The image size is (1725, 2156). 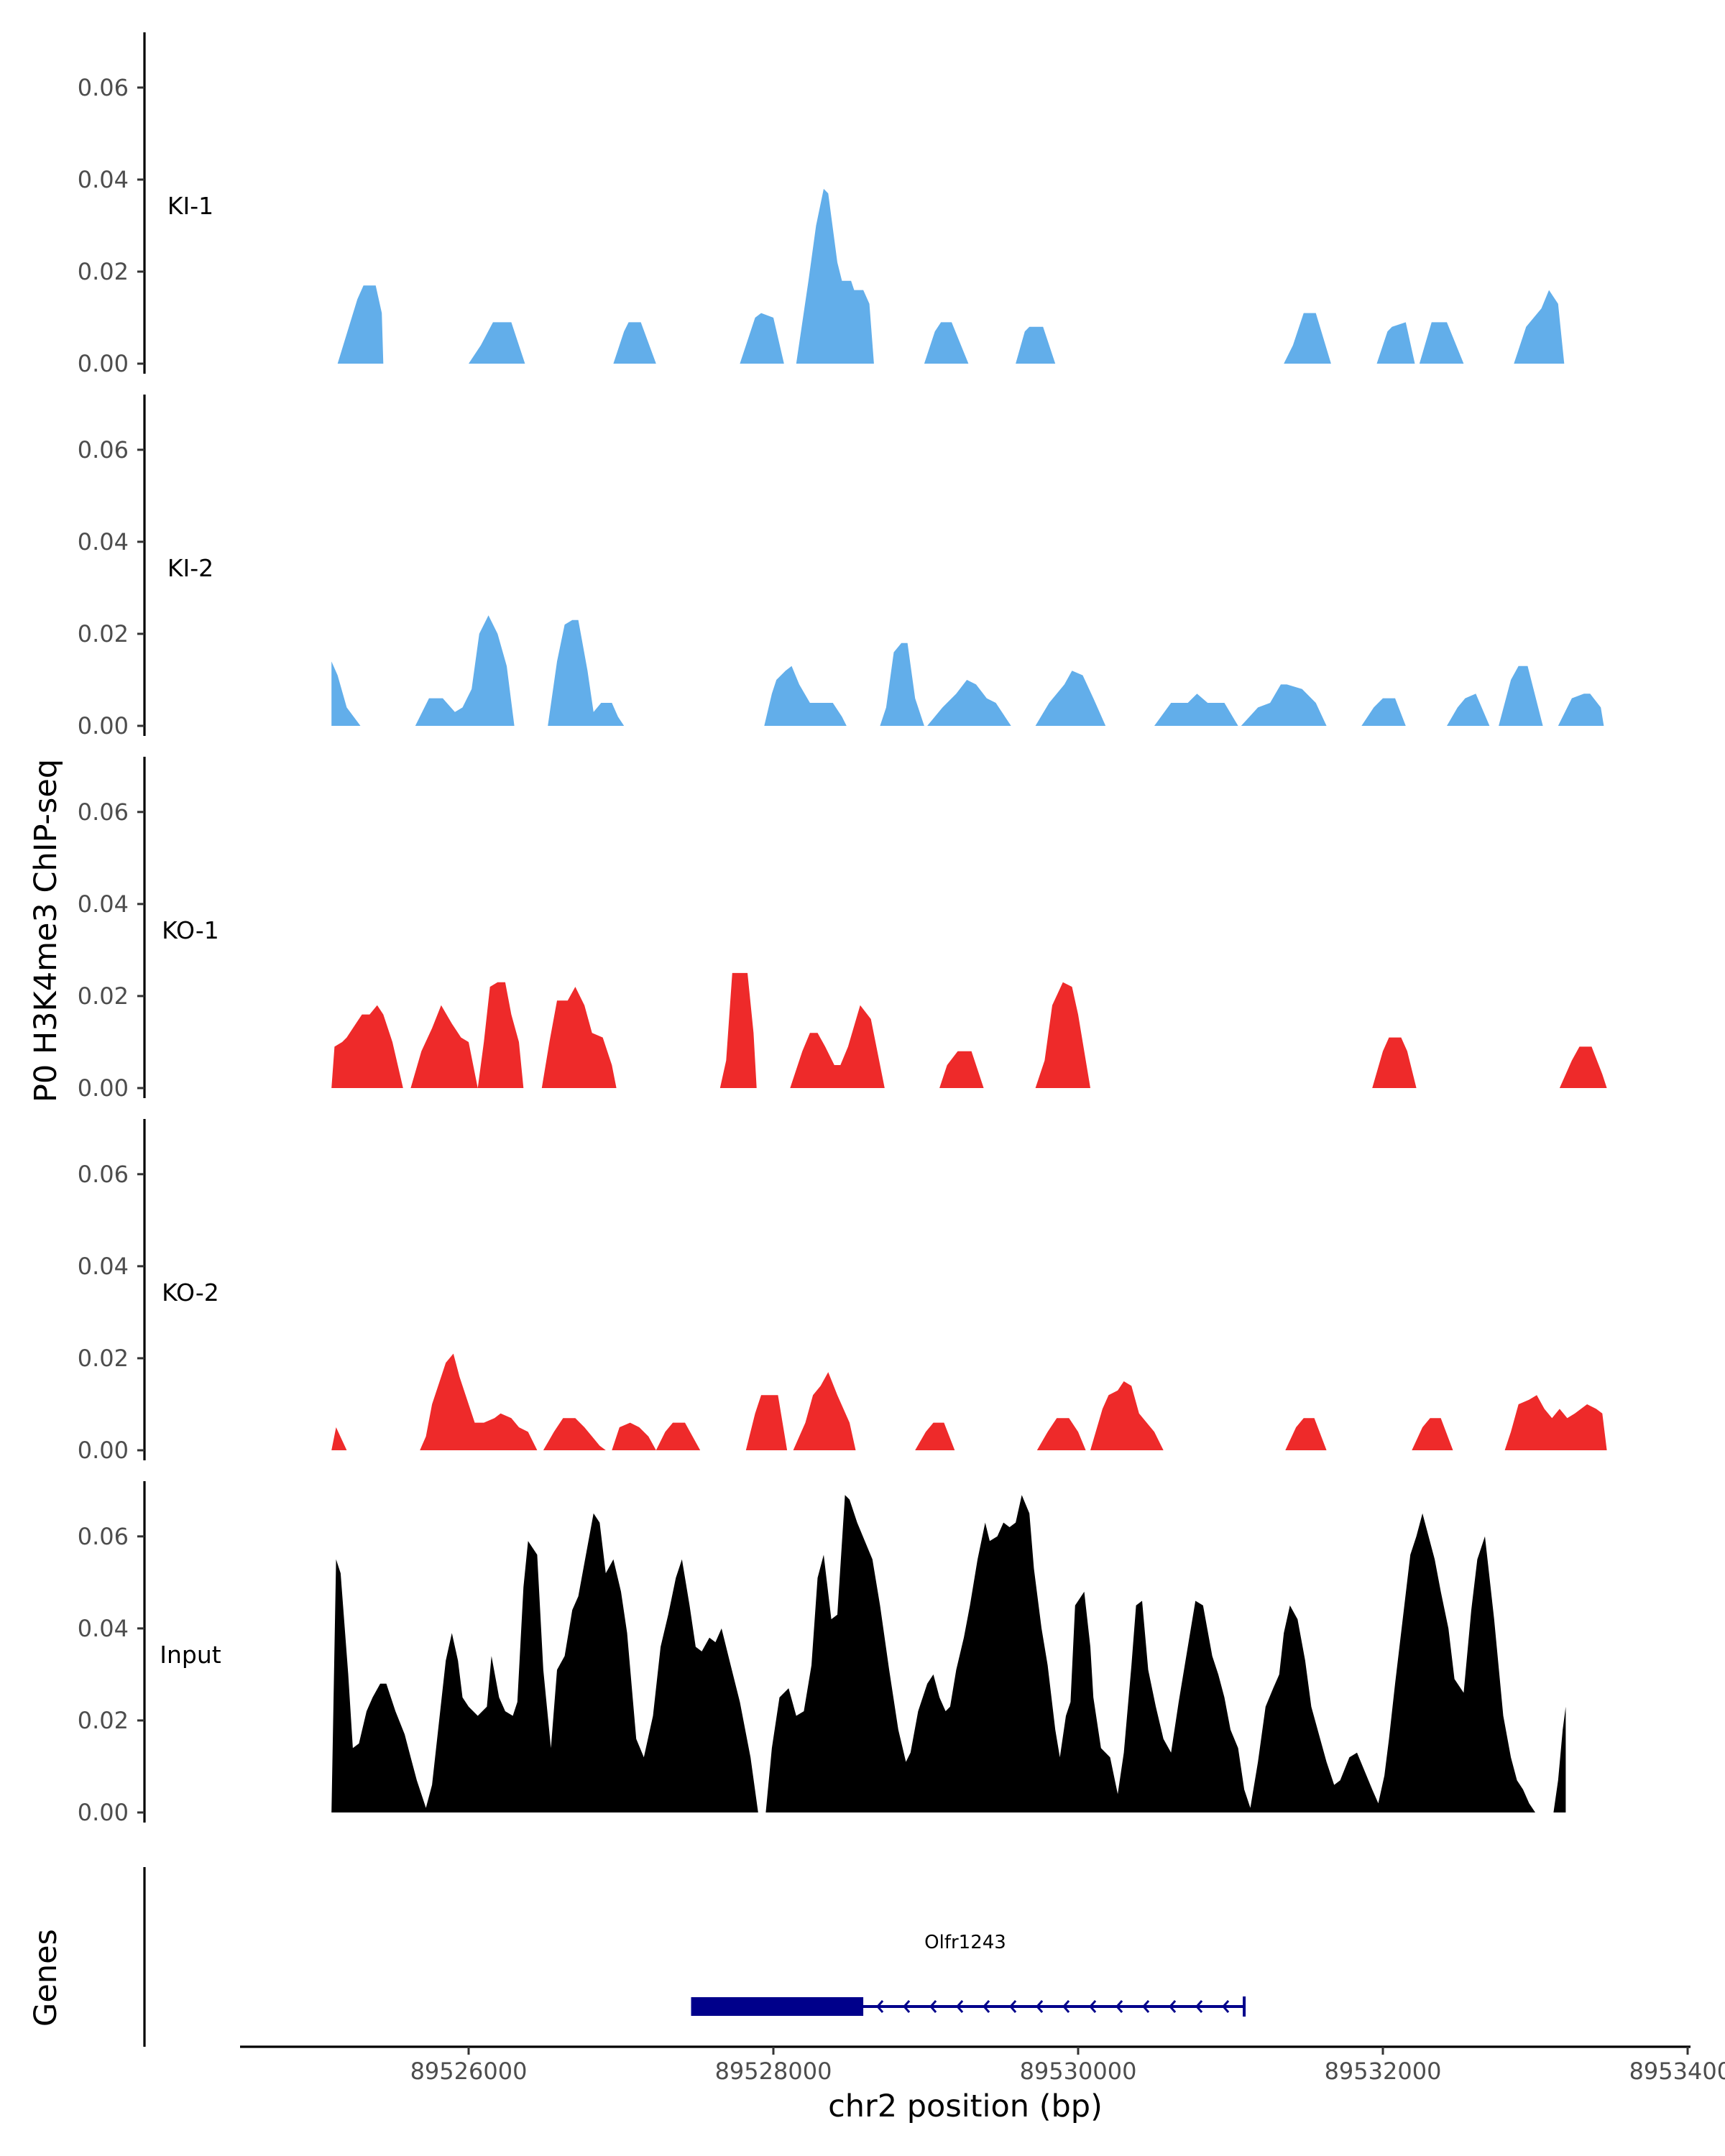 What do you see at coordinates (982, 2065) in the screenshot?
I see `x-axis: 89526000 89528000 89530000 89532000 89534000` at bounding box center [982, 2065].